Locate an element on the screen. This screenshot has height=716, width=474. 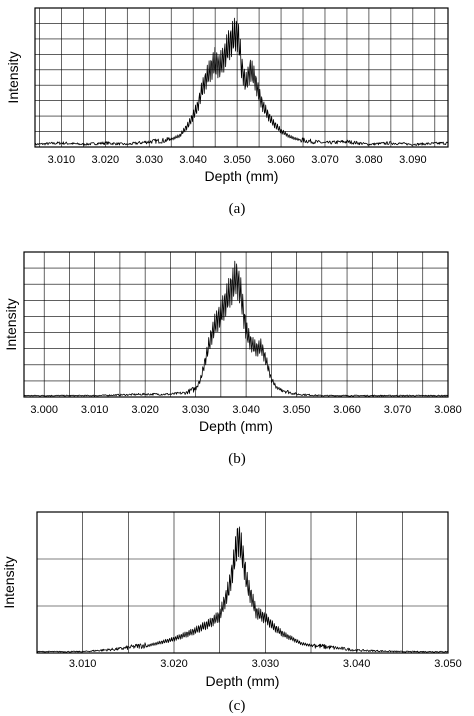
x-tick-label: 3.090 is located at coordinates (413, 160).